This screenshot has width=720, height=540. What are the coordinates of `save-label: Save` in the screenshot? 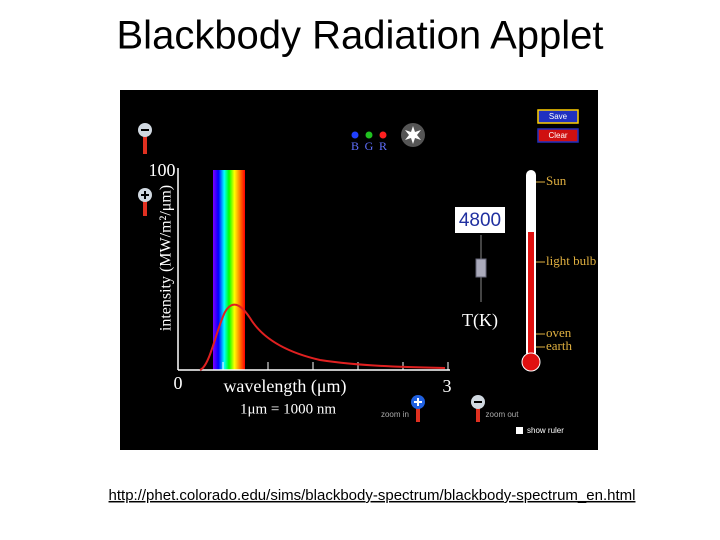 It's located at (558, 116).